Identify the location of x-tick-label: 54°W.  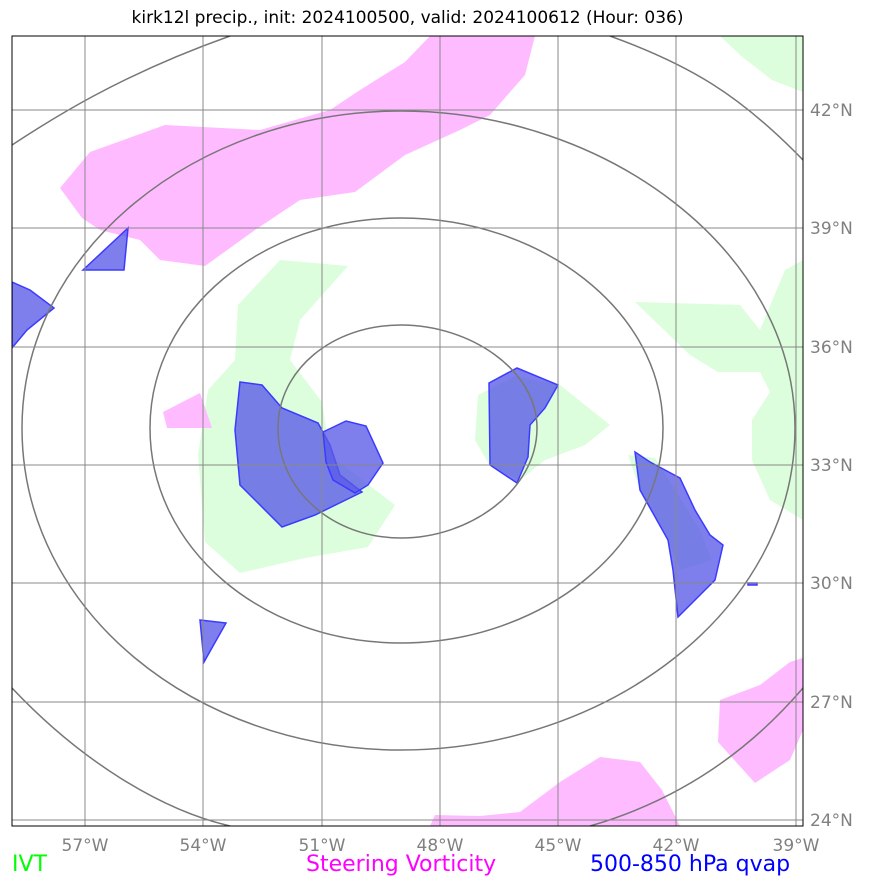
(203, 846).